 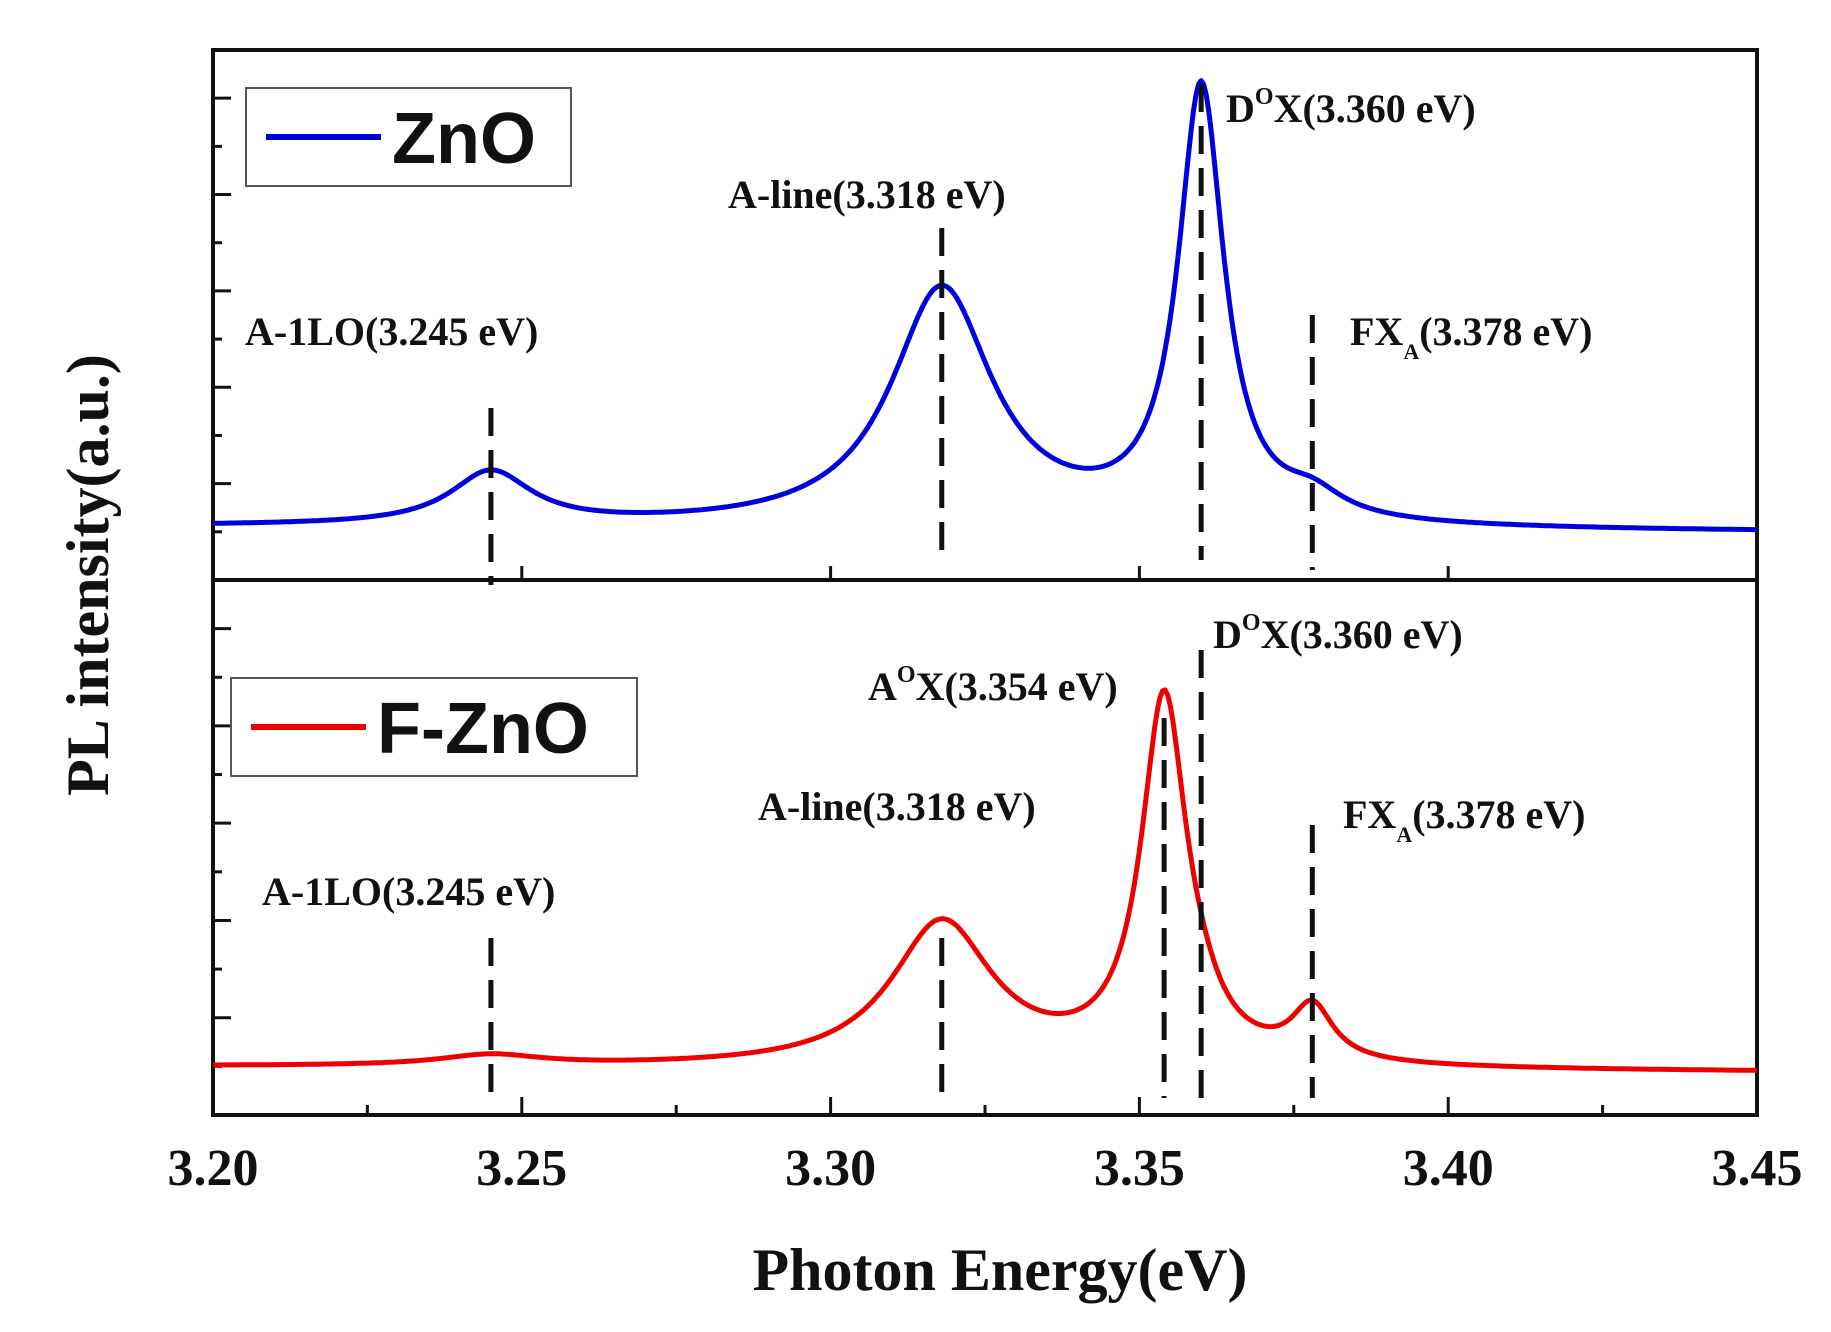 I want to click on x-tick-label: 3.45, so click(x=1757, y=1168).